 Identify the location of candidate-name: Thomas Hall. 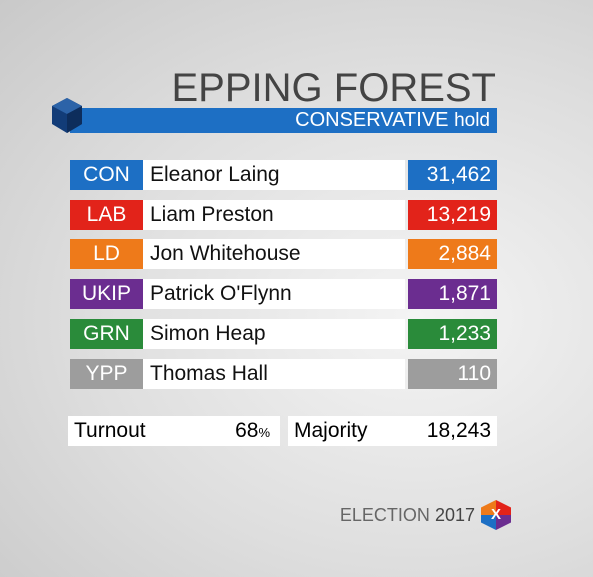
(274, 373).